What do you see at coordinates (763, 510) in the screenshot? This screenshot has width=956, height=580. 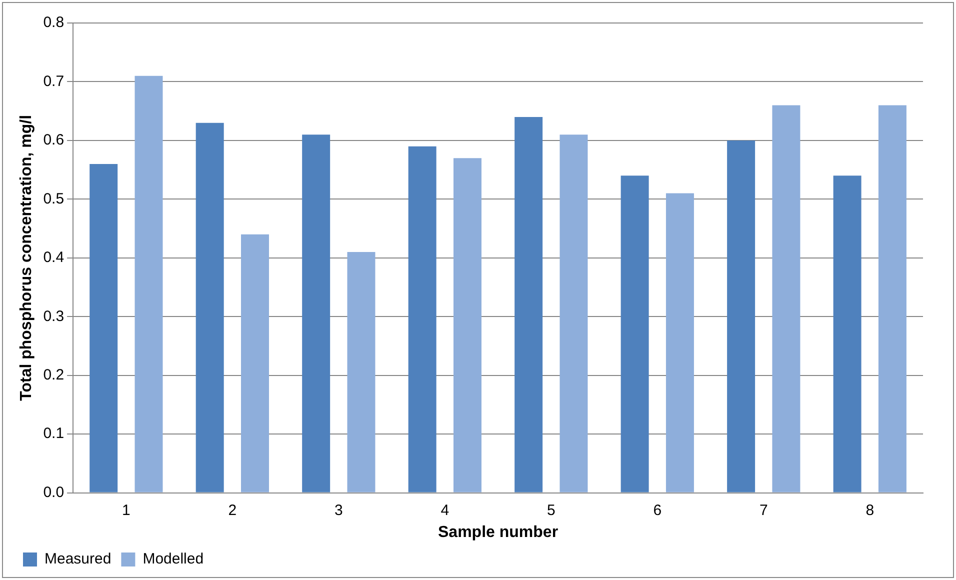 I see `x-tick-label: 7` at bounding box center [763, 510].